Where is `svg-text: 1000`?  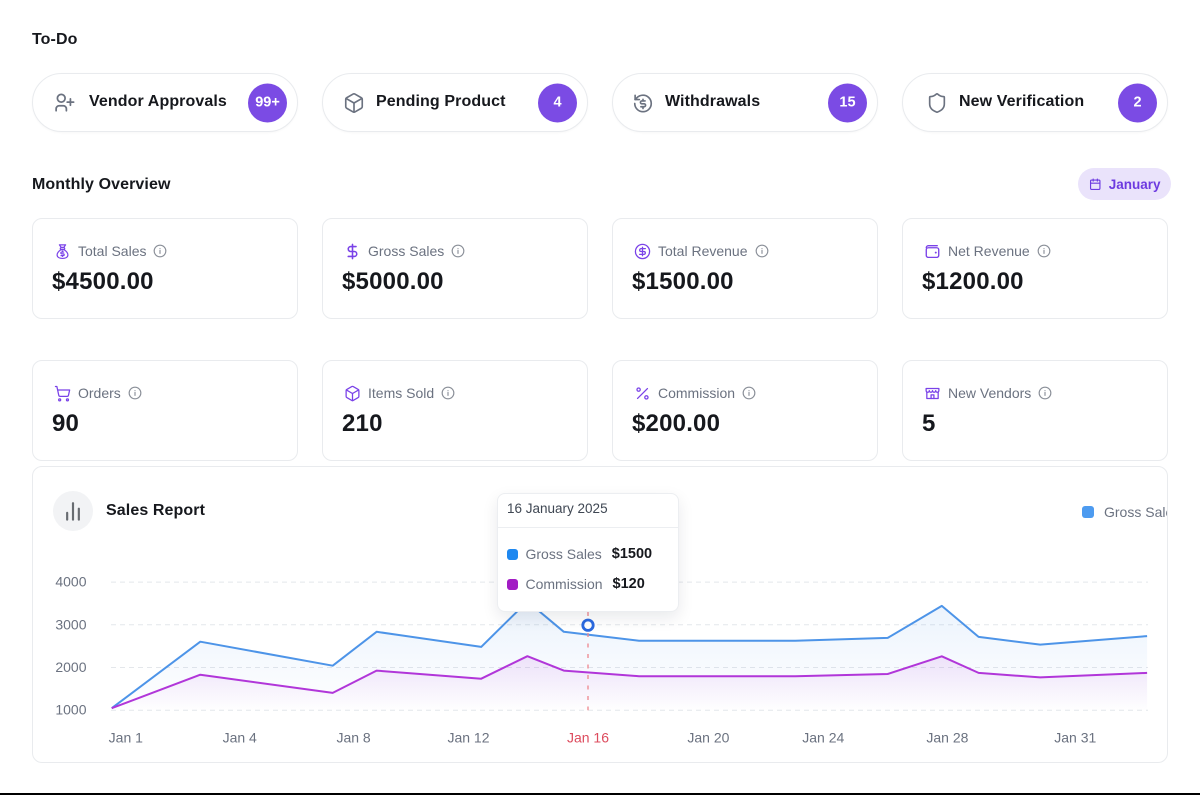
svg-text: 1000 is located at coordinates (70, 710).